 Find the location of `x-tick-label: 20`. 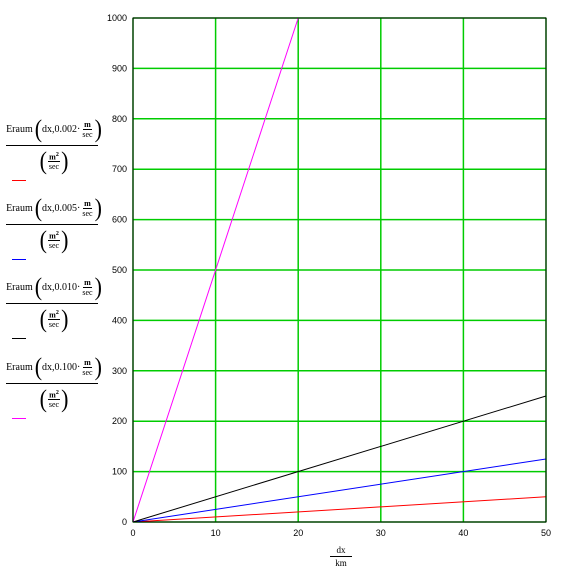

x-tick-label: 20 is located at coordinates (298, 533).